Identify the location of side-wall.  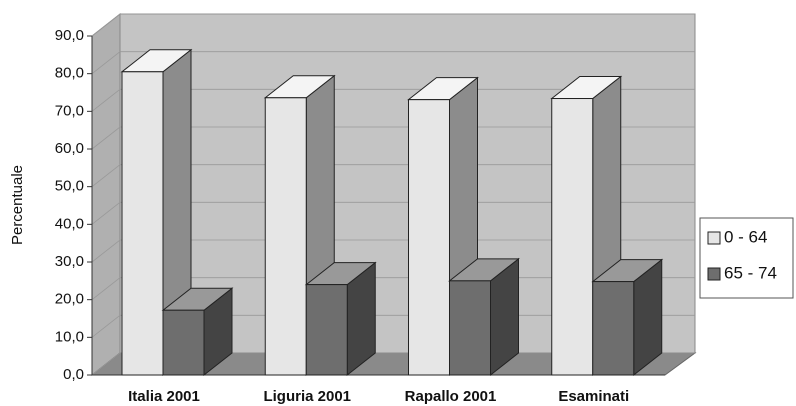
(106, 194).